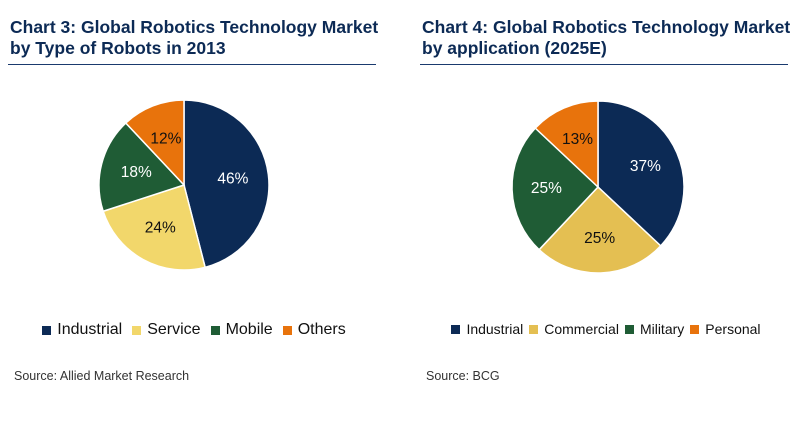 This screenshot has width=800, height=422. I want to click on legend-item: Military, so click(654, 329).